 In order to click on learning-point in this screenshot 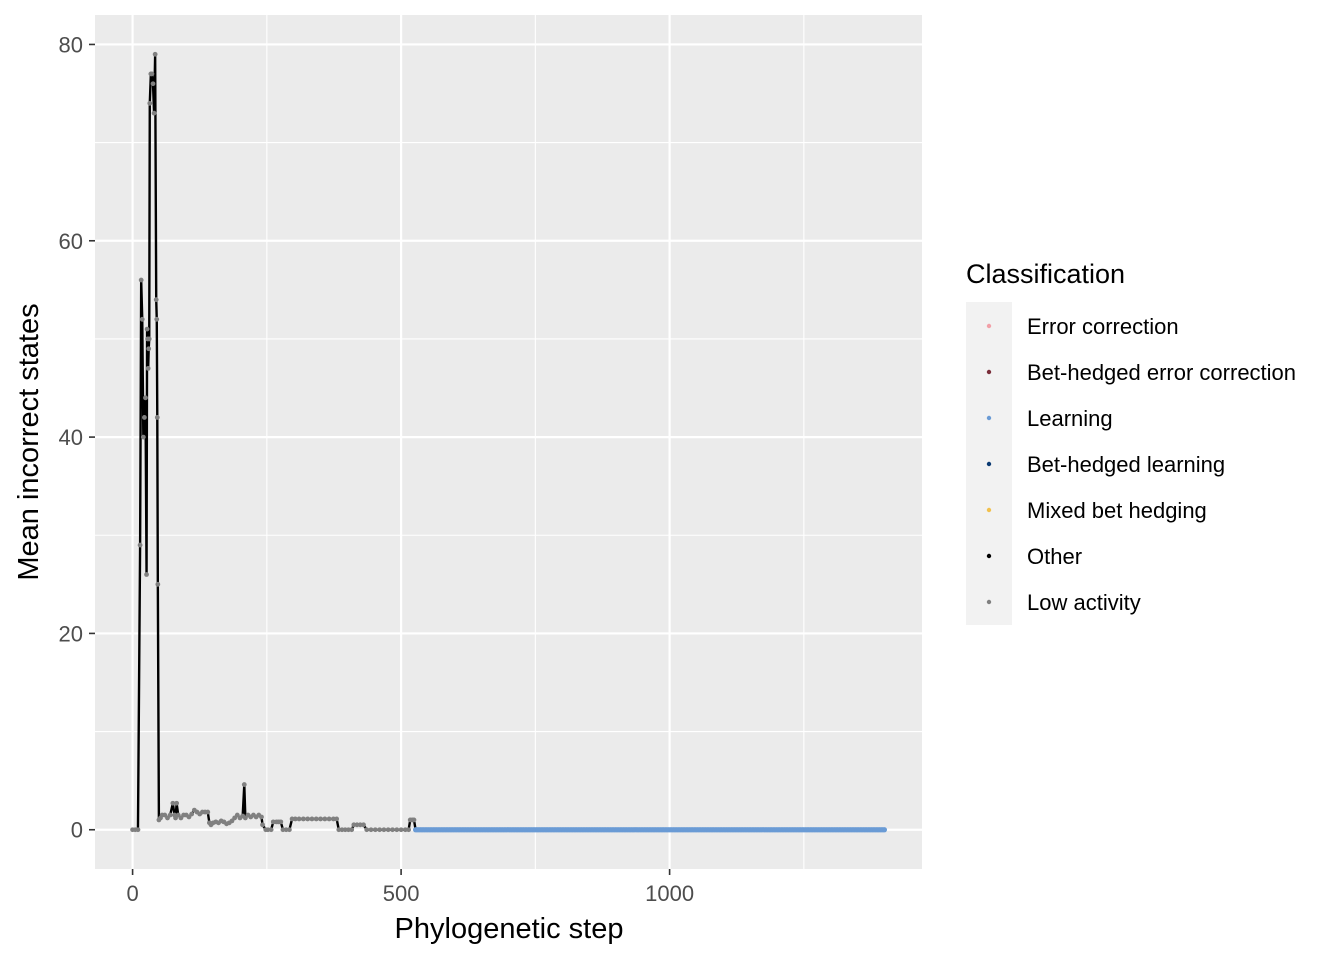, I will do `click(884, 830)`.